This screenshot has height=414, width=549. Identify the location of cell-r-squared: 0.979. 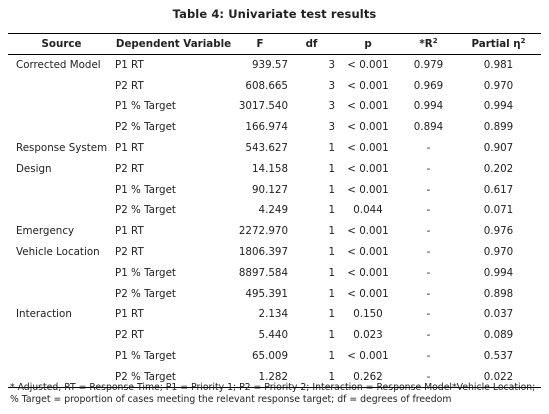
(428, 65).